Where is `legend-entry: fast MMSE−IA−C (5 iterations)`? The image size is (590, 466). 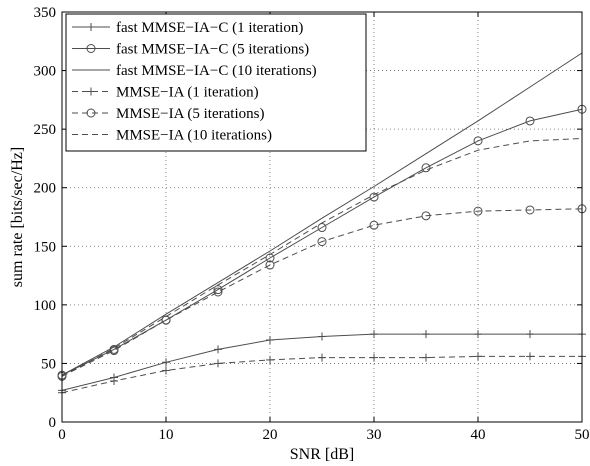
legend-entry: fast MMSE−IA−C (5 iterations) is located at coordinates (190, 50).